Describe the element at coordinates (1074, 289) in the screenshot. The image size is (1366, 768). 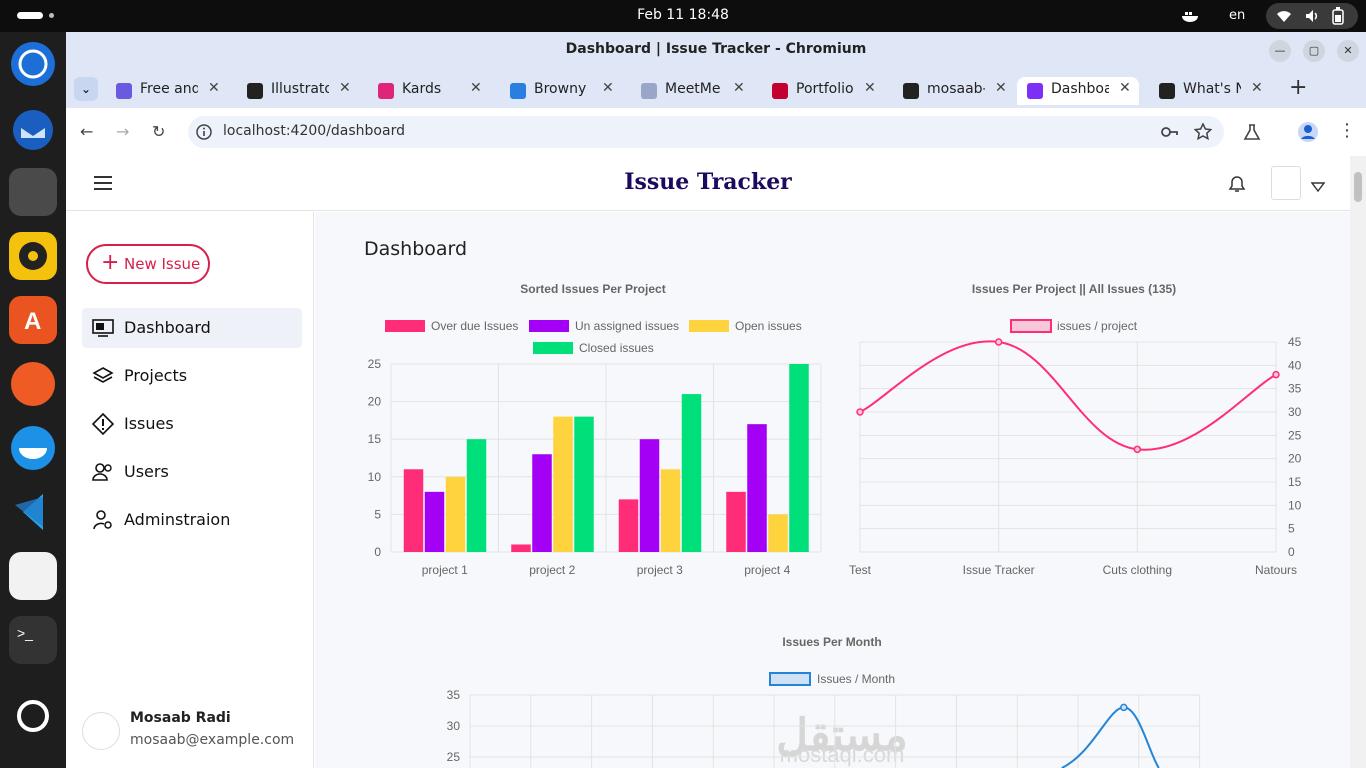
I see `chart-title: Issues Per Project || All Issues (135)` at that location.